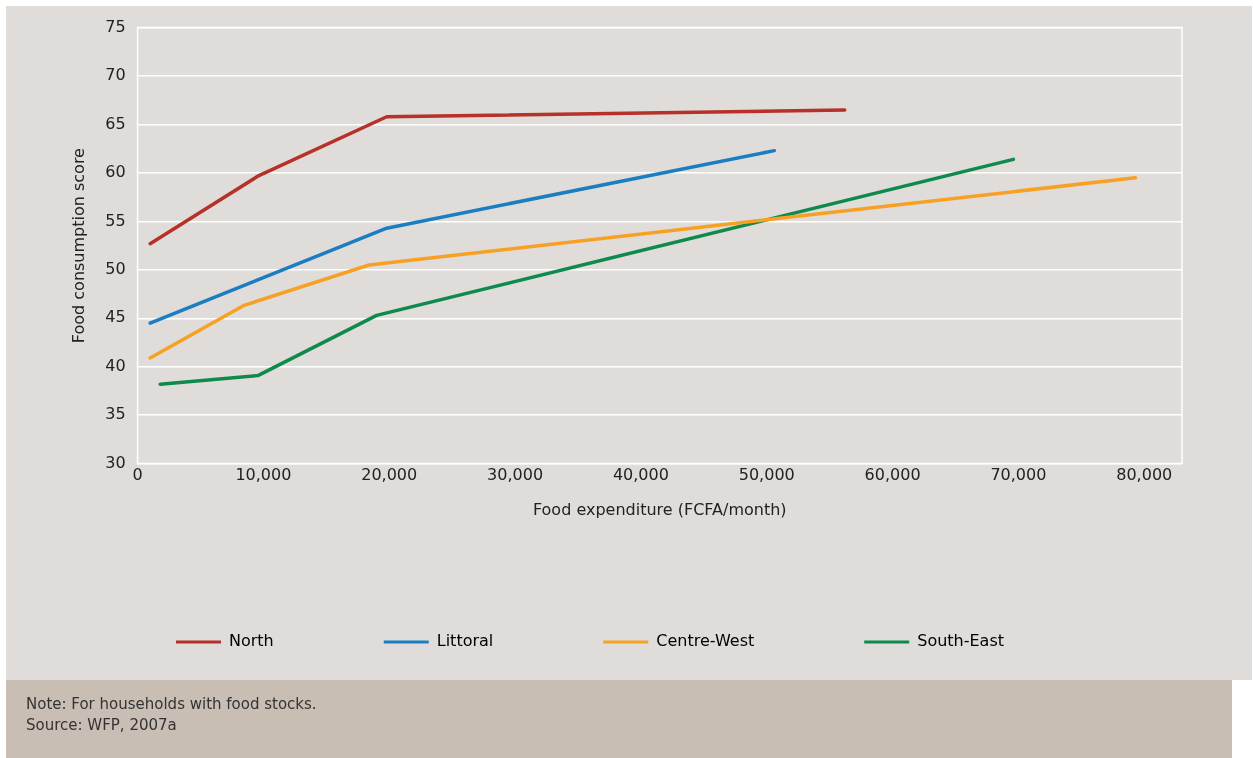  Describe the element at coordinates (465, 641) in the screenshot. I see `legend-label: Littoral` at that location.